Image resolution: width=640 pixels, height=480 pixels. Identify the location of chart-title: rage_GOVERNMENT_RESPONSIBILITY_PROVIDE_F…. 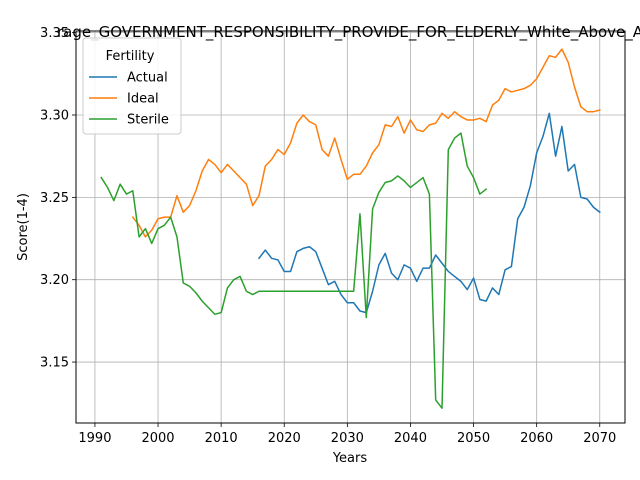
(348, 32).